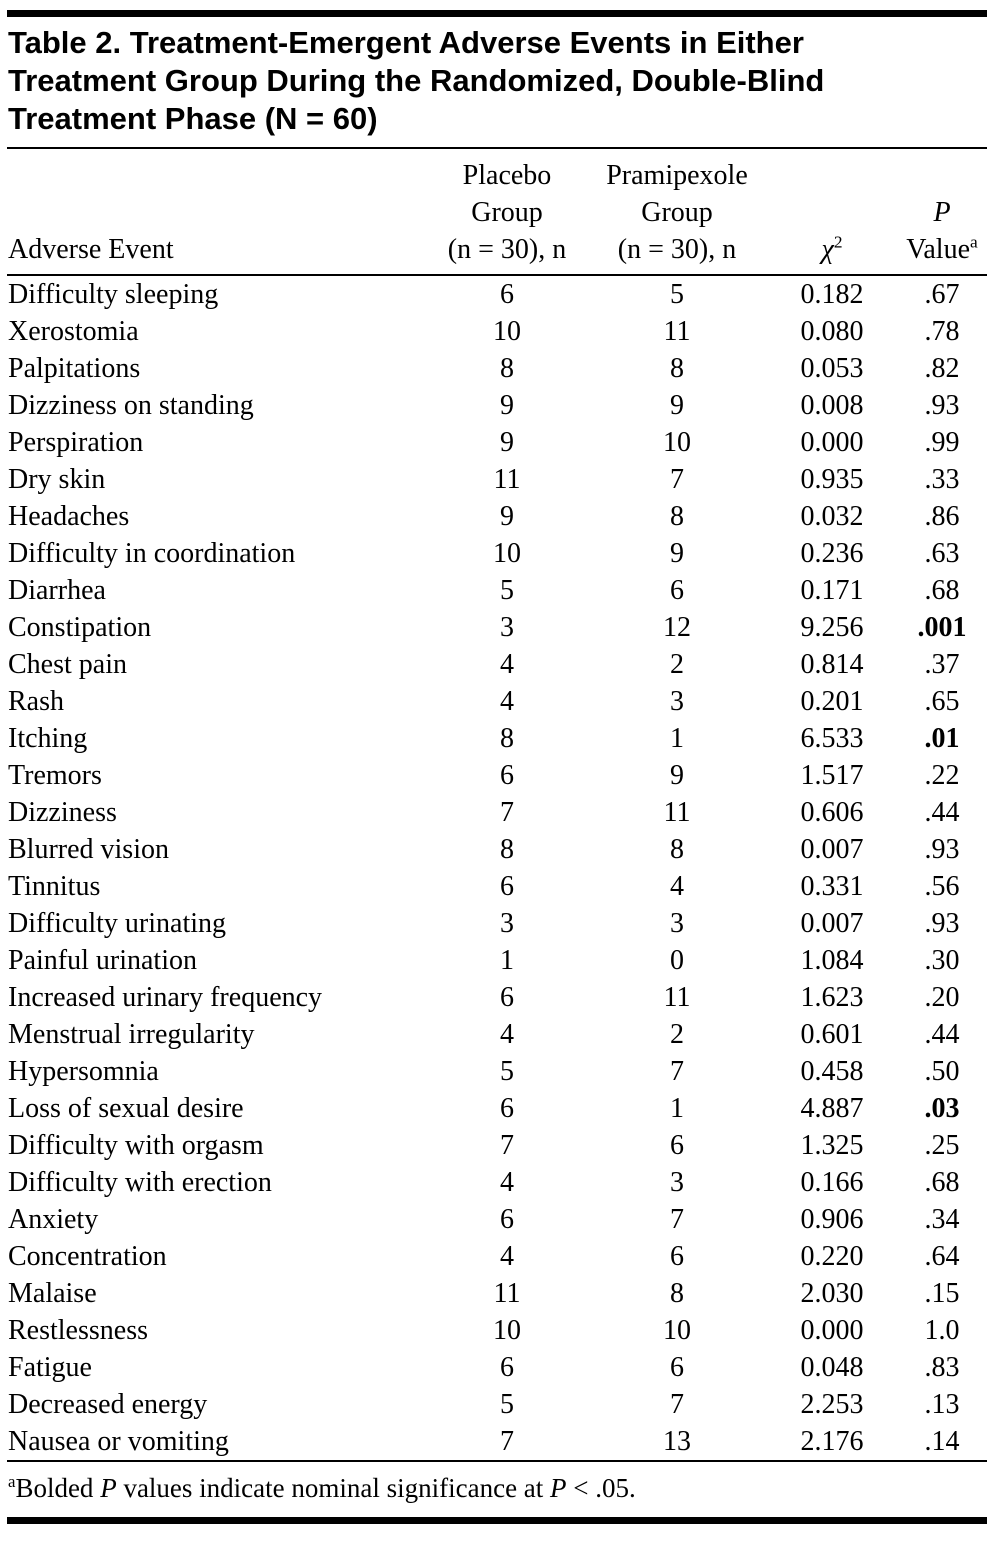 The width and height of the screenshot is (994, 1541). What do you see at coordinates (832, 1219) in the screenshot?
I see `chi2-cell: 0.906` at bounding box center [832, 1219].